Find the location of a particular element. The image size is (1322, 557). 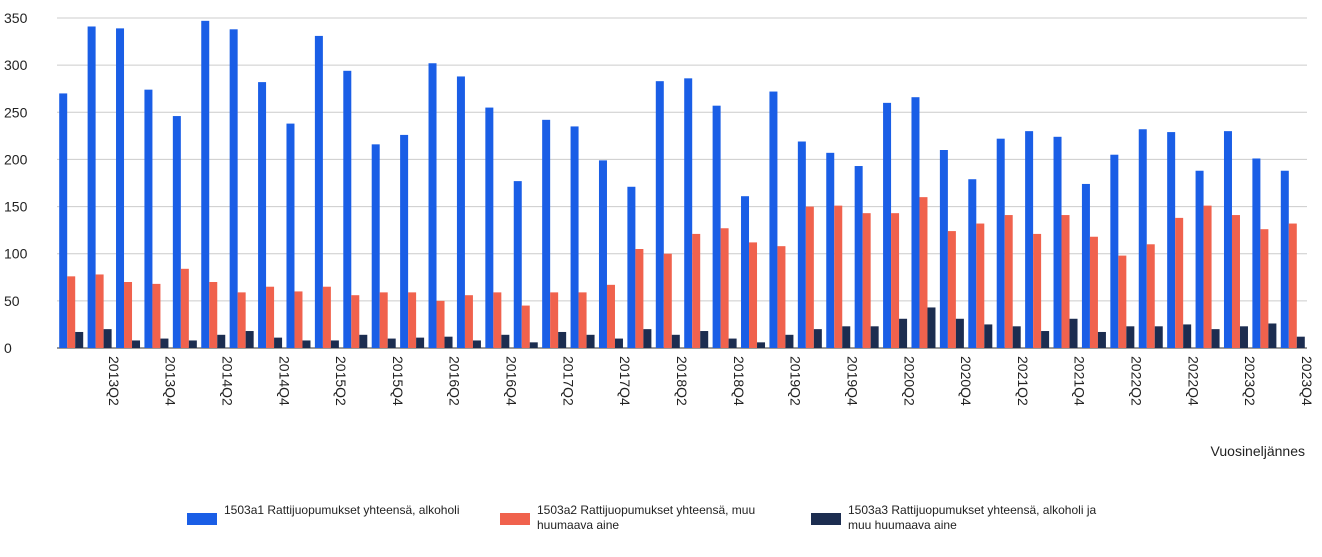

x-tick-label: 2020Q2 is located at coordinates (909, 381).